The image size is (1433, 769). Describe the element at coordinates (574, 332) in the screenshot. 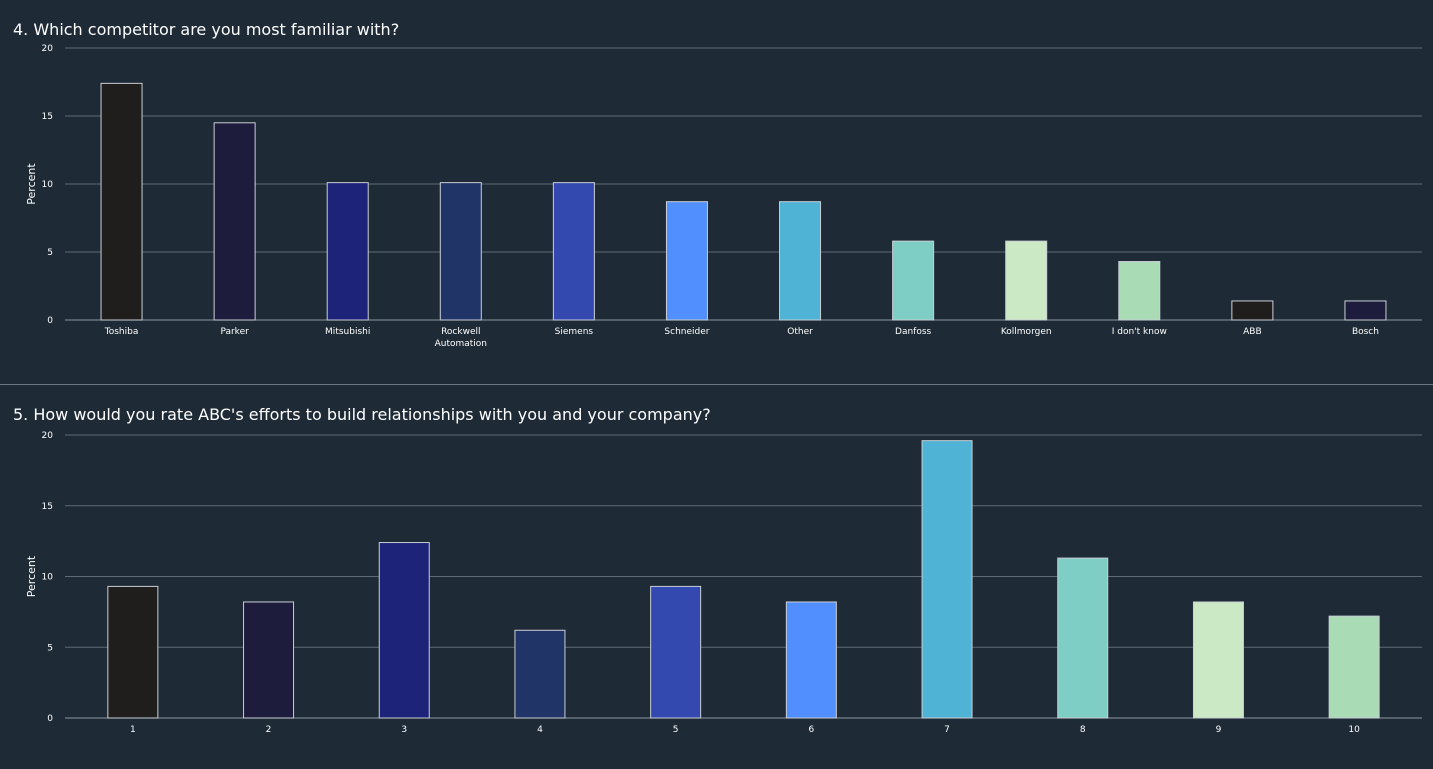

I see `x-tick-label: Siemens` at that location.